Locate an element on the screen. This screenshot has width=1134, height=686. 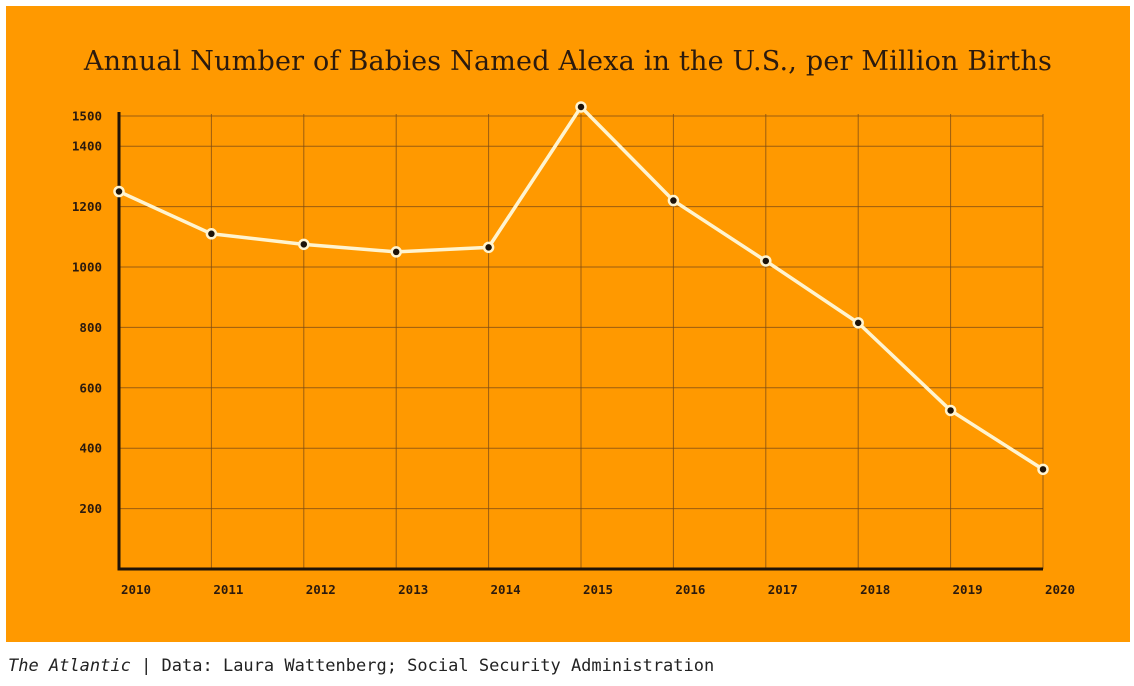
x-tick-label-2013: 2013 is located at coordinates (413, 589).